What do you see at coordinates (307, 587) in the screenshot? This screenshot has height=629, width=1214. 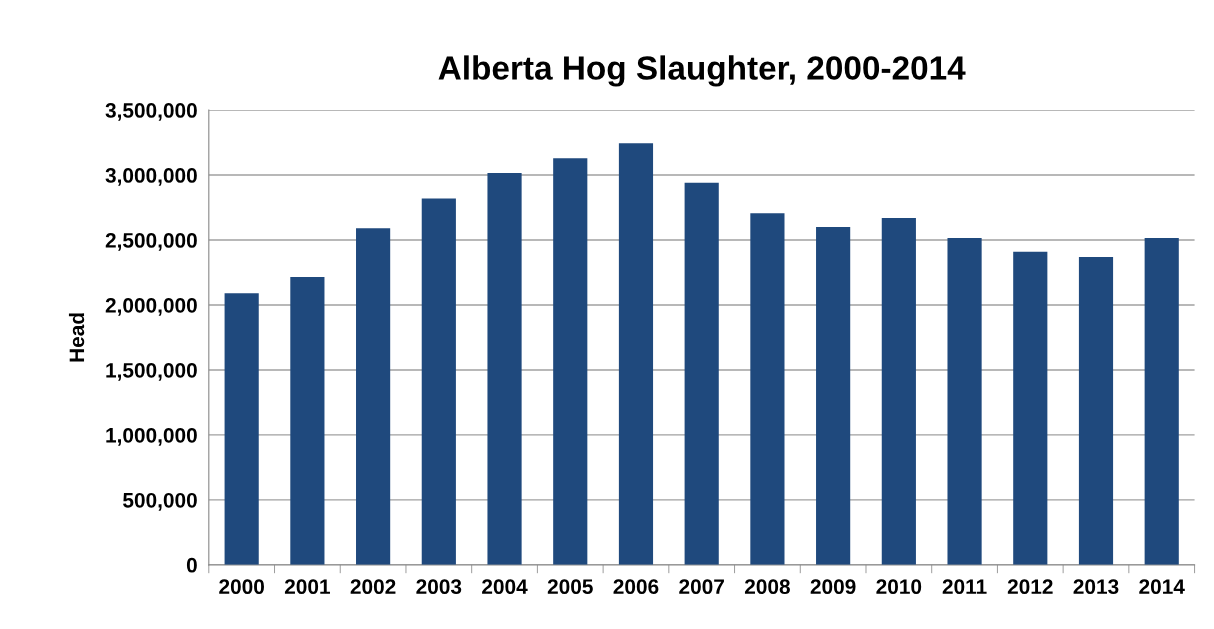 I see `x-tick-label: 2001` at bounding box center [307, 587].